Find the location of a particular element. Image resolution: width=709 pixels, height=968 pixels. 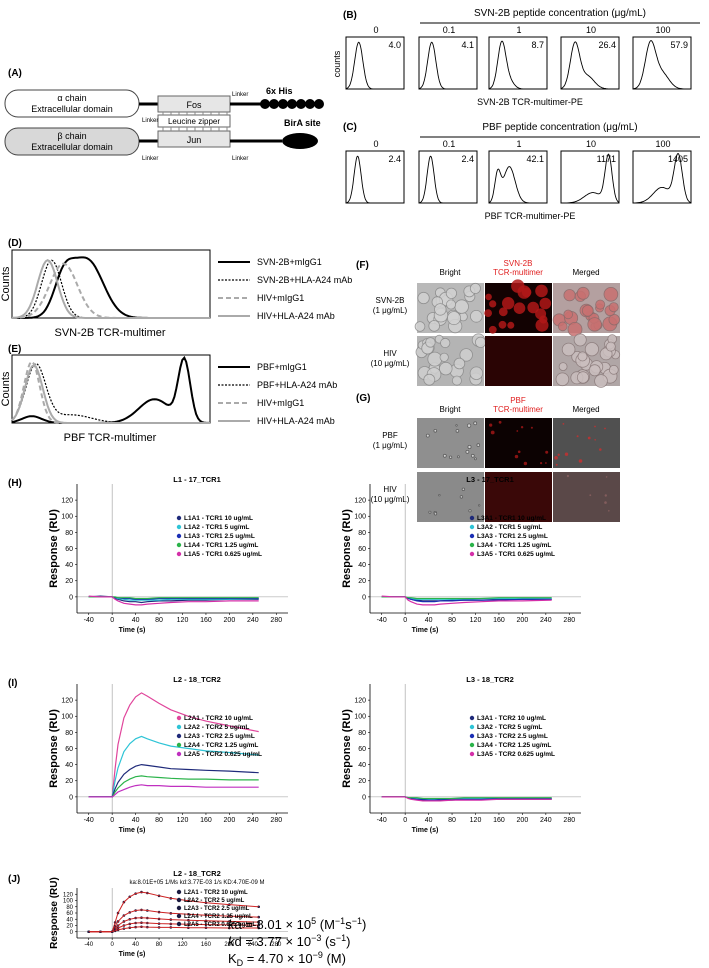

label: Extracellular domain is located at coordinates (72, 109).